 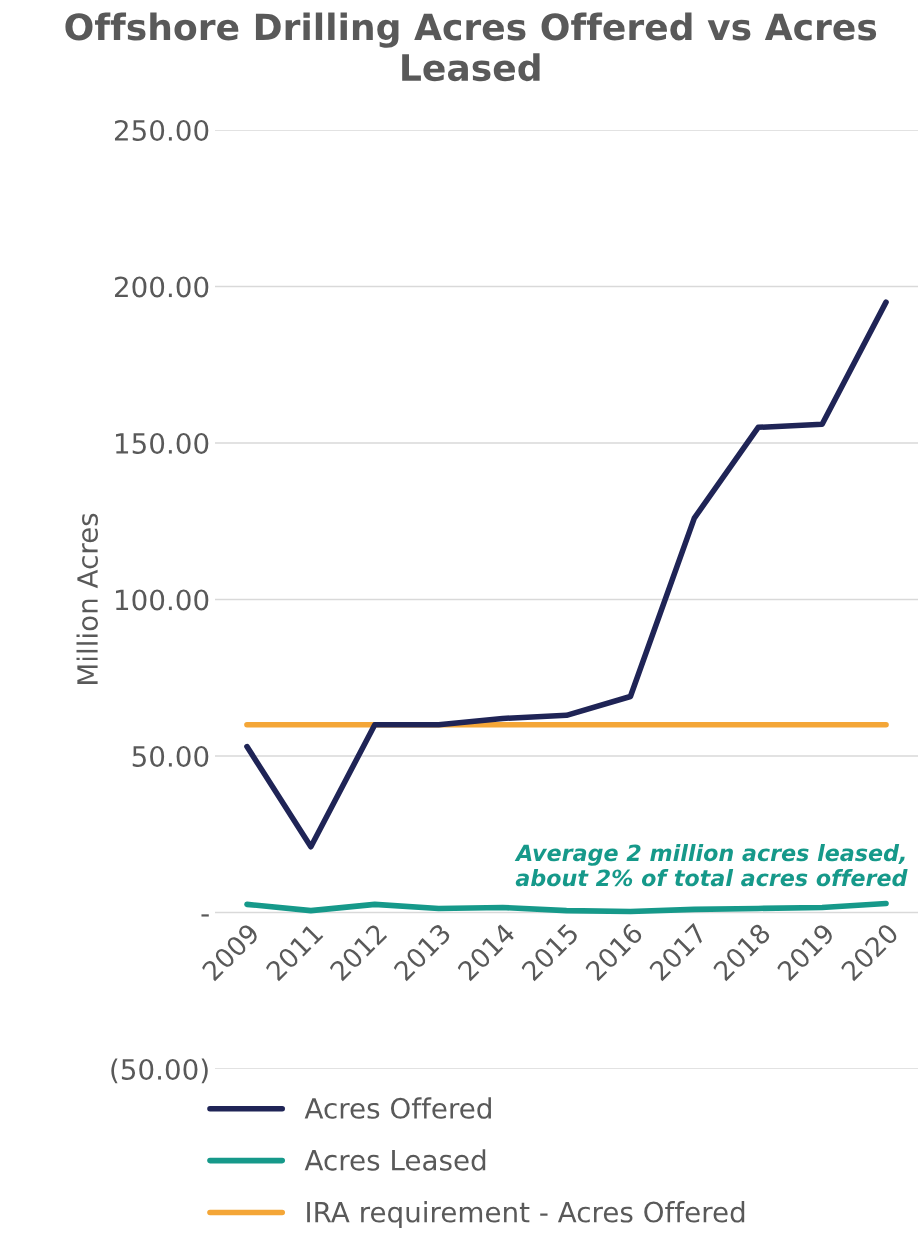 I want to click on y-tick-label: -, so click(x=205, y=915).